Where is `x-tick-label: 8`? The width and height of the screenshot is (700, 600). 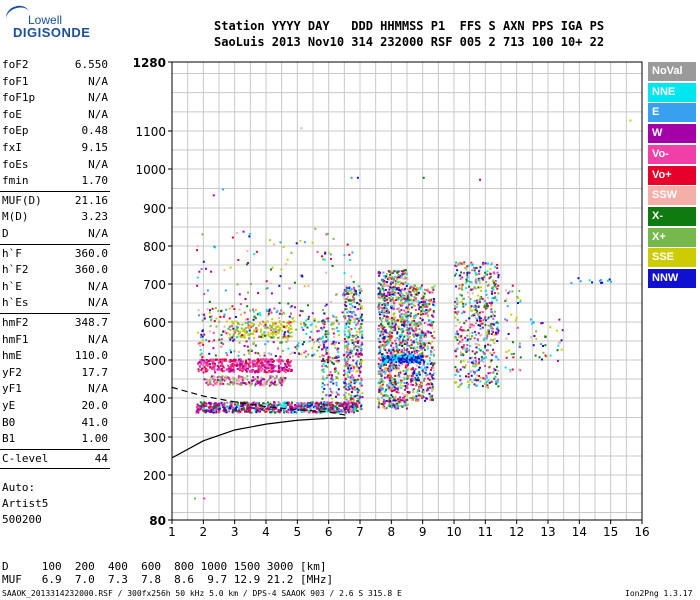
x-tick-label: 8 is located at coordinates (392, 532).